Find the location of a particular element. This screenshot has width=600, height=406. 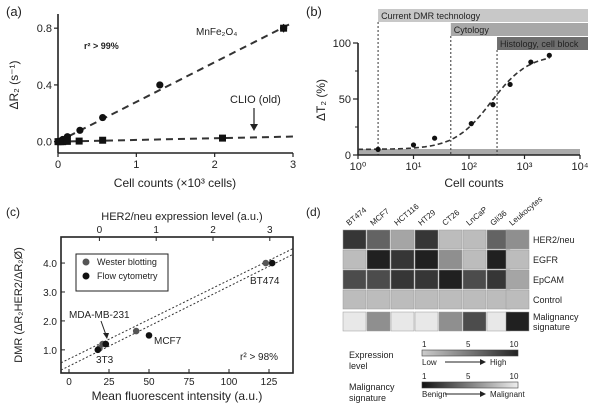

expression-legend-tick: 1 is located at coordinates (424, 344).